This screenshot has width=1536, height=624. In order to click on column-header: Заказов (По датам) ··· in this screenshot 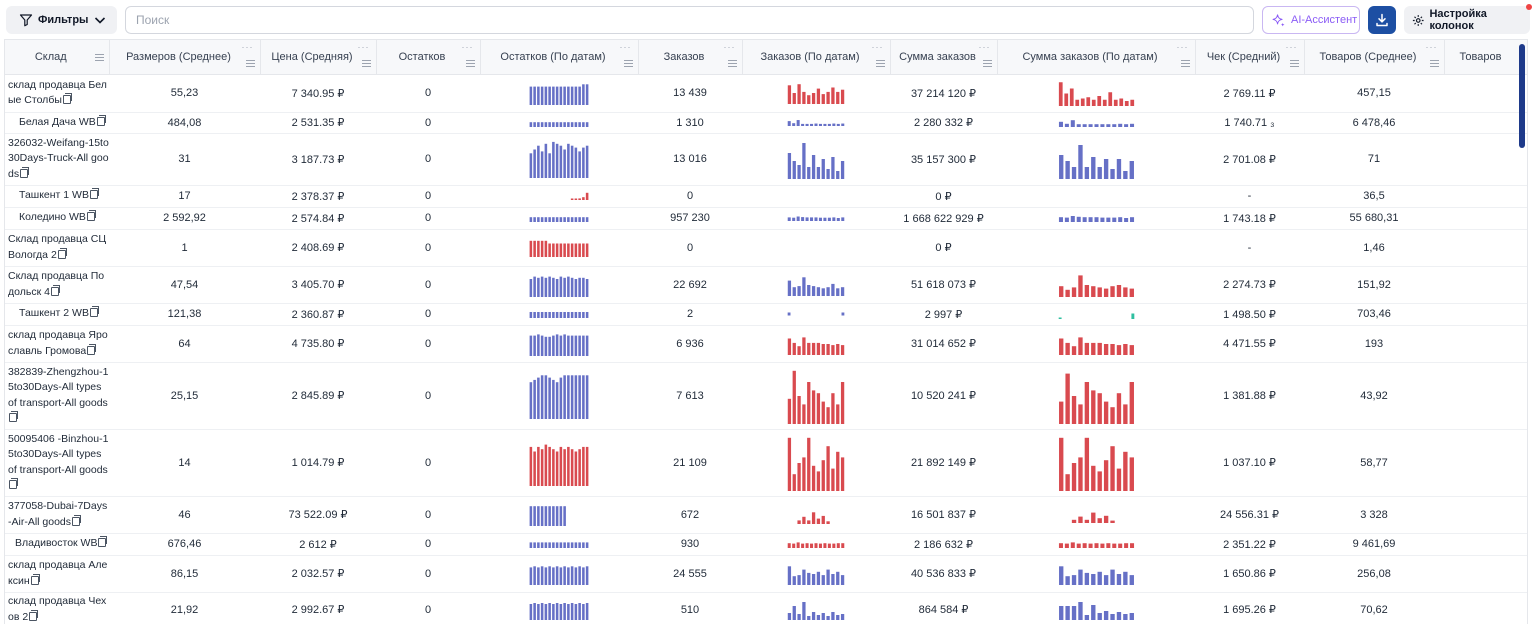, I will do `click(816, 57)`.